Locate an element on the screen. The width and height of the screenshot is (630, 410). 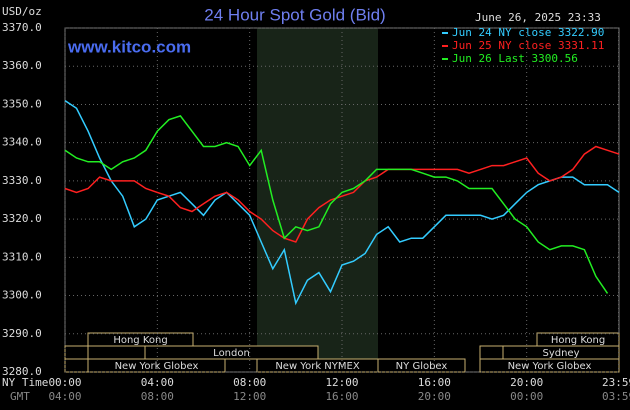
legend-label: Jun 26 Last 3300.56 is located at coordinates (515, 58).